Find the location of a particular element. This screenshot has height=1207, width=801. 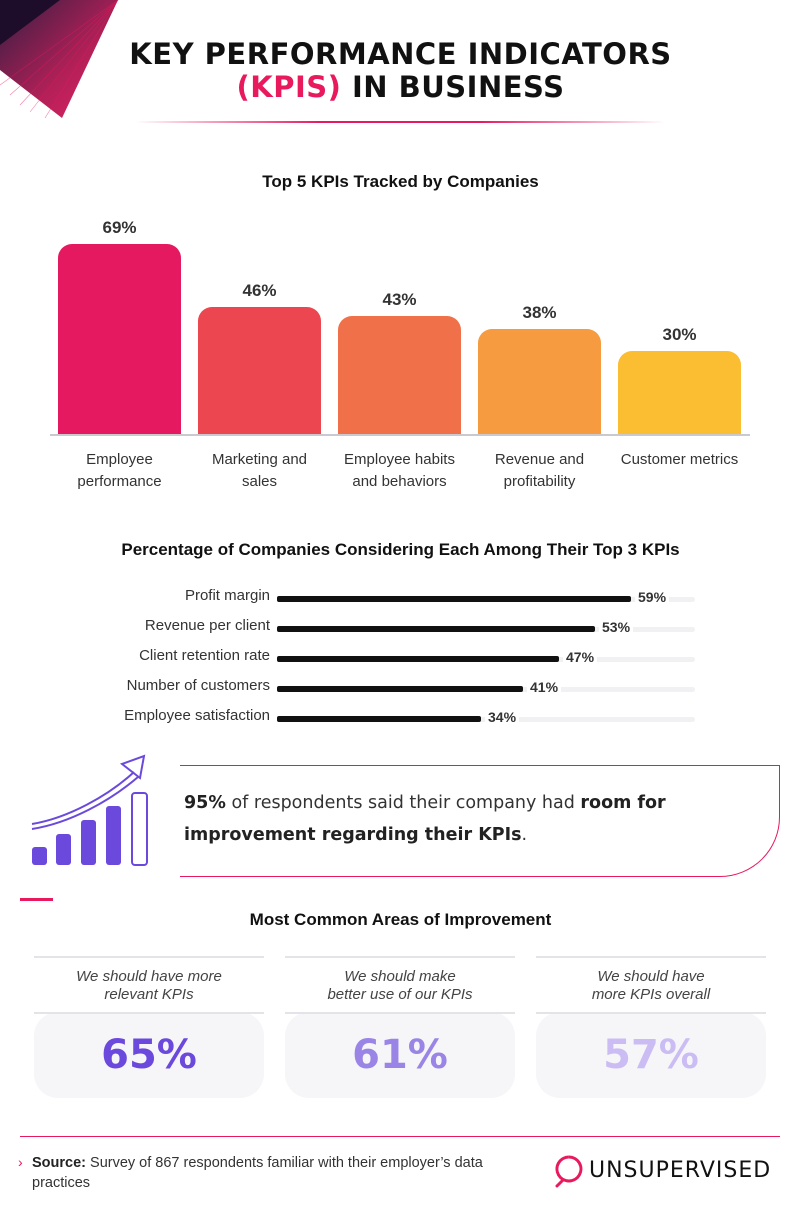

card-value: 61% is located at coordinates (400, 1055).